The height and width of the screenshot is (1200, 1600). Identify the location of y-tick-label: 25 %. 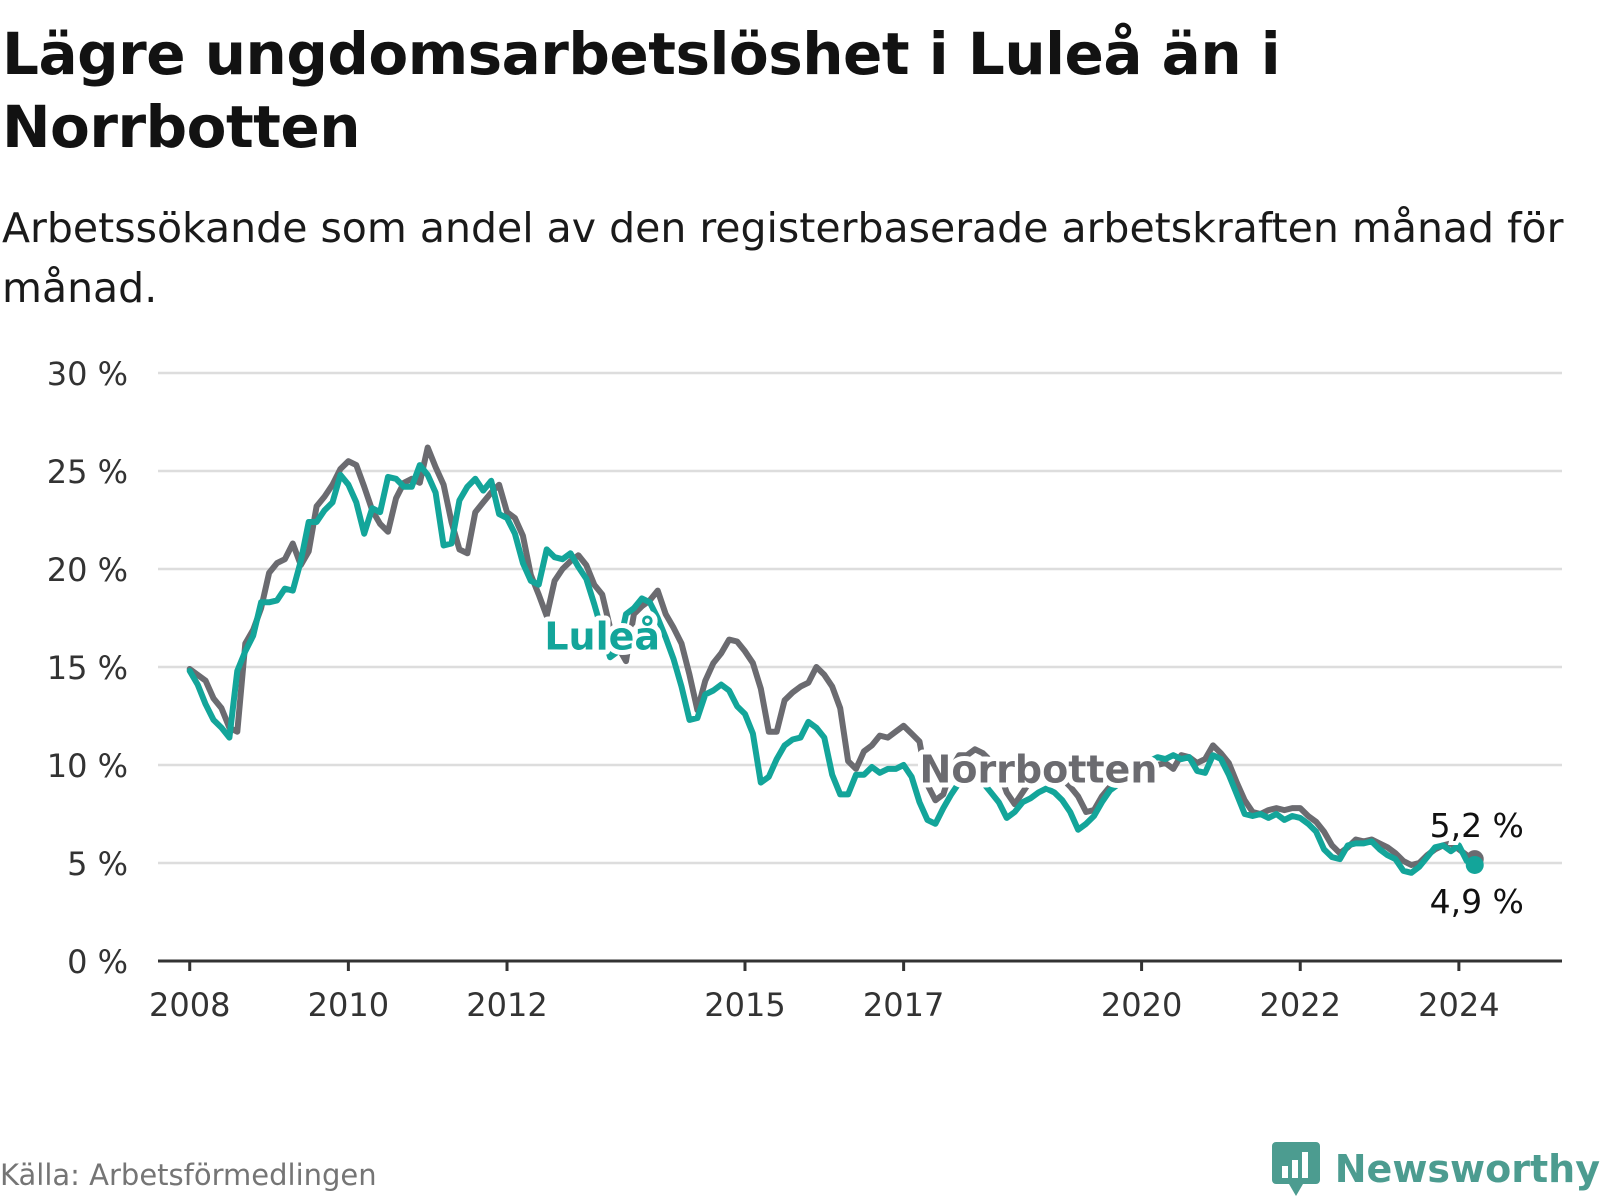
(87, 472).